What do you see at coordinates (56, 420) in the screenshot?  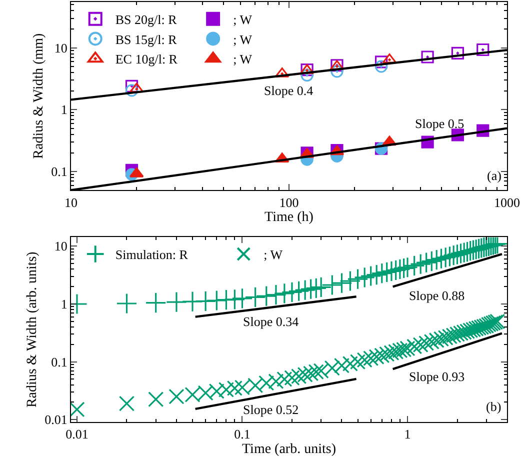 I see `y-tick-label: 0.01` at bounding box center [56, 420].